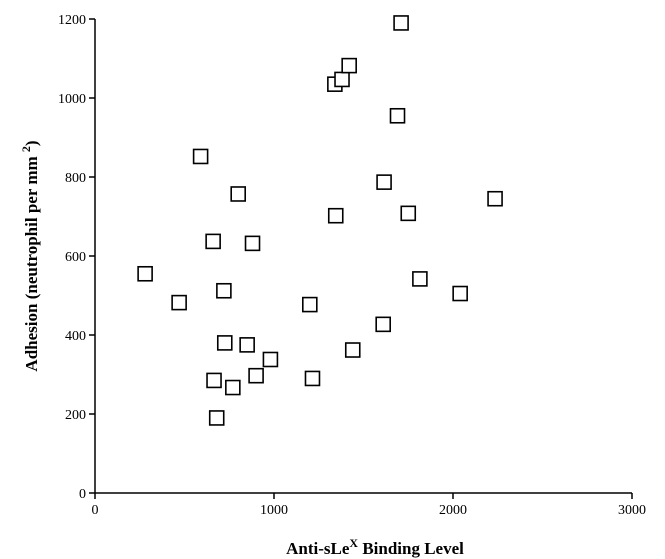  Describe the element at coordinates (318, 548) in the screenshot. I see `x-axis-title-main: Anti-sLe` at that location.